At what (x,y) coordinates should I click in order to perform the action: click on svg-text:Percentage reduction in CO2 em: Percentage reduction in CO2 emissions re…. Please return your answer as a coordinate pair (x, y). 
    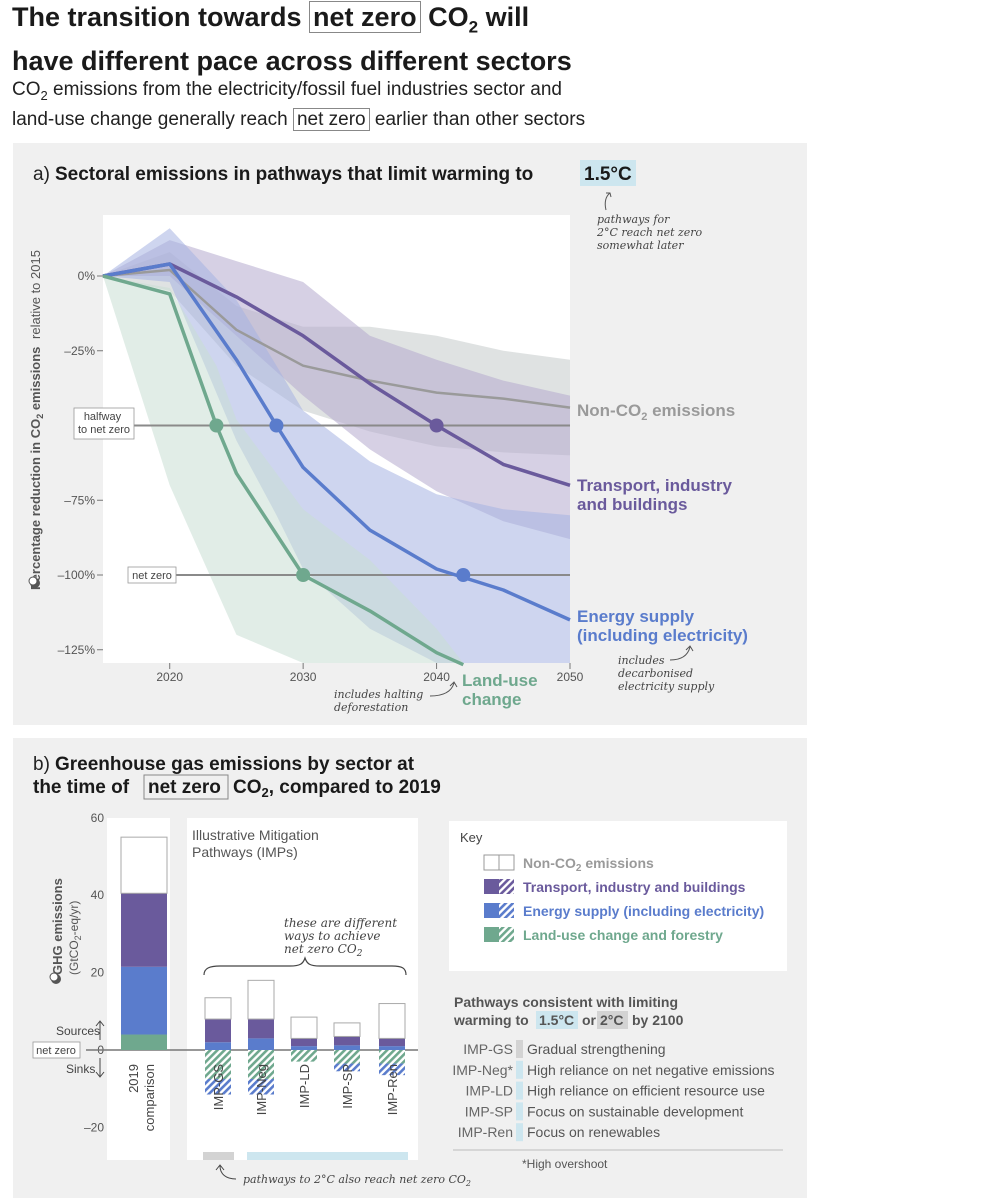
    Looking at the image, I should click on (36, 420).